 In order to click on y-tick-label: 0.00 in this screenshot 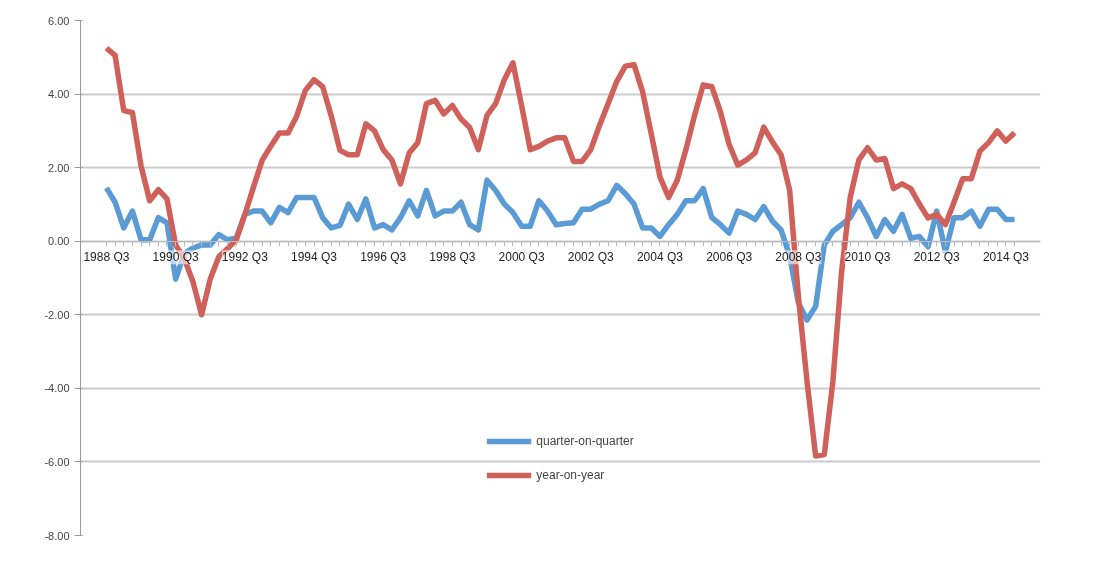, I will do `click(59, 241)`.